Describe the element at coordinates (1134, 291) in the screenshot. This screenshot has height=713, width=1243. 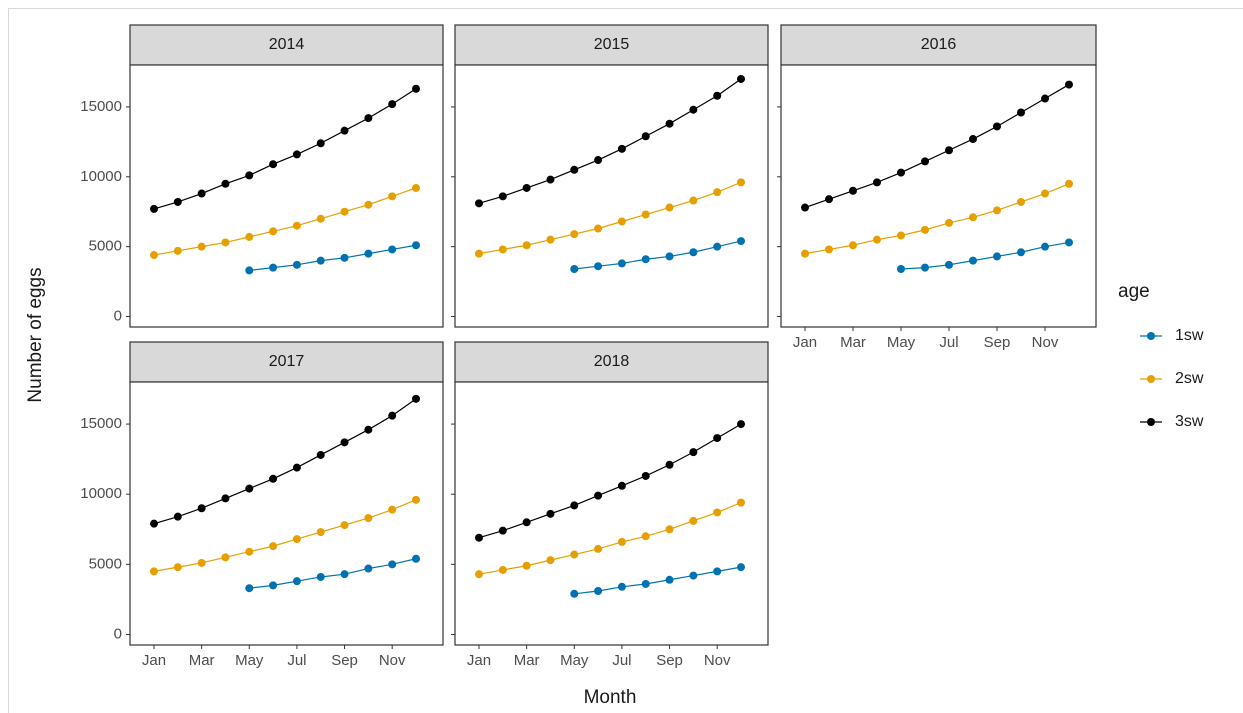
I see `legend-title: age` at that location.